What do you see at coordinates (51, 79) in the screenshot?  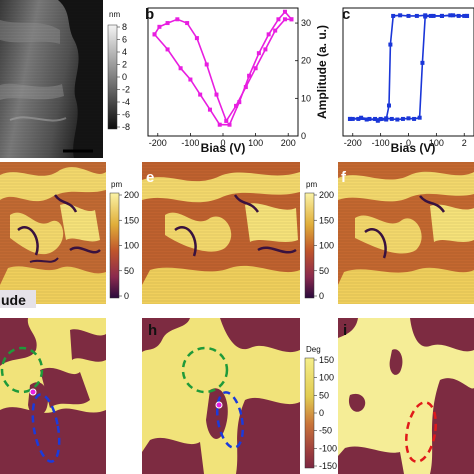 I see `topography-image` at bounding box center [51, 79].